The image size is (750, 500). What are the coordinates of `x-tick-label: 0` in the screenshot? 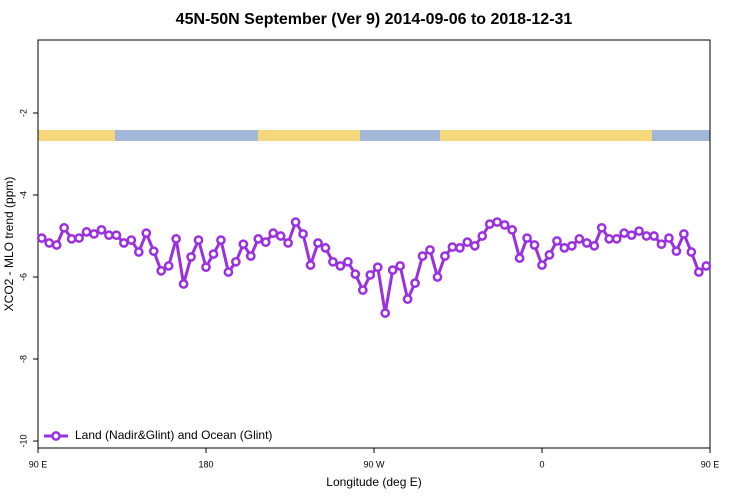 It's located at (541, 464).